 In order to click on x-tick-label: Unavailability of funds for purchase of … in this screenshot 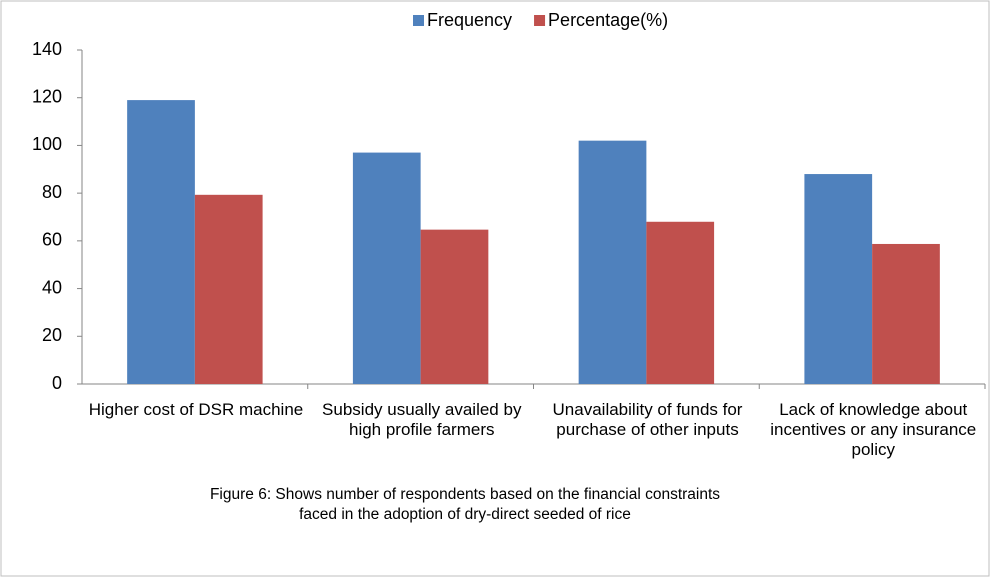, I will do `click(647, 419)`.